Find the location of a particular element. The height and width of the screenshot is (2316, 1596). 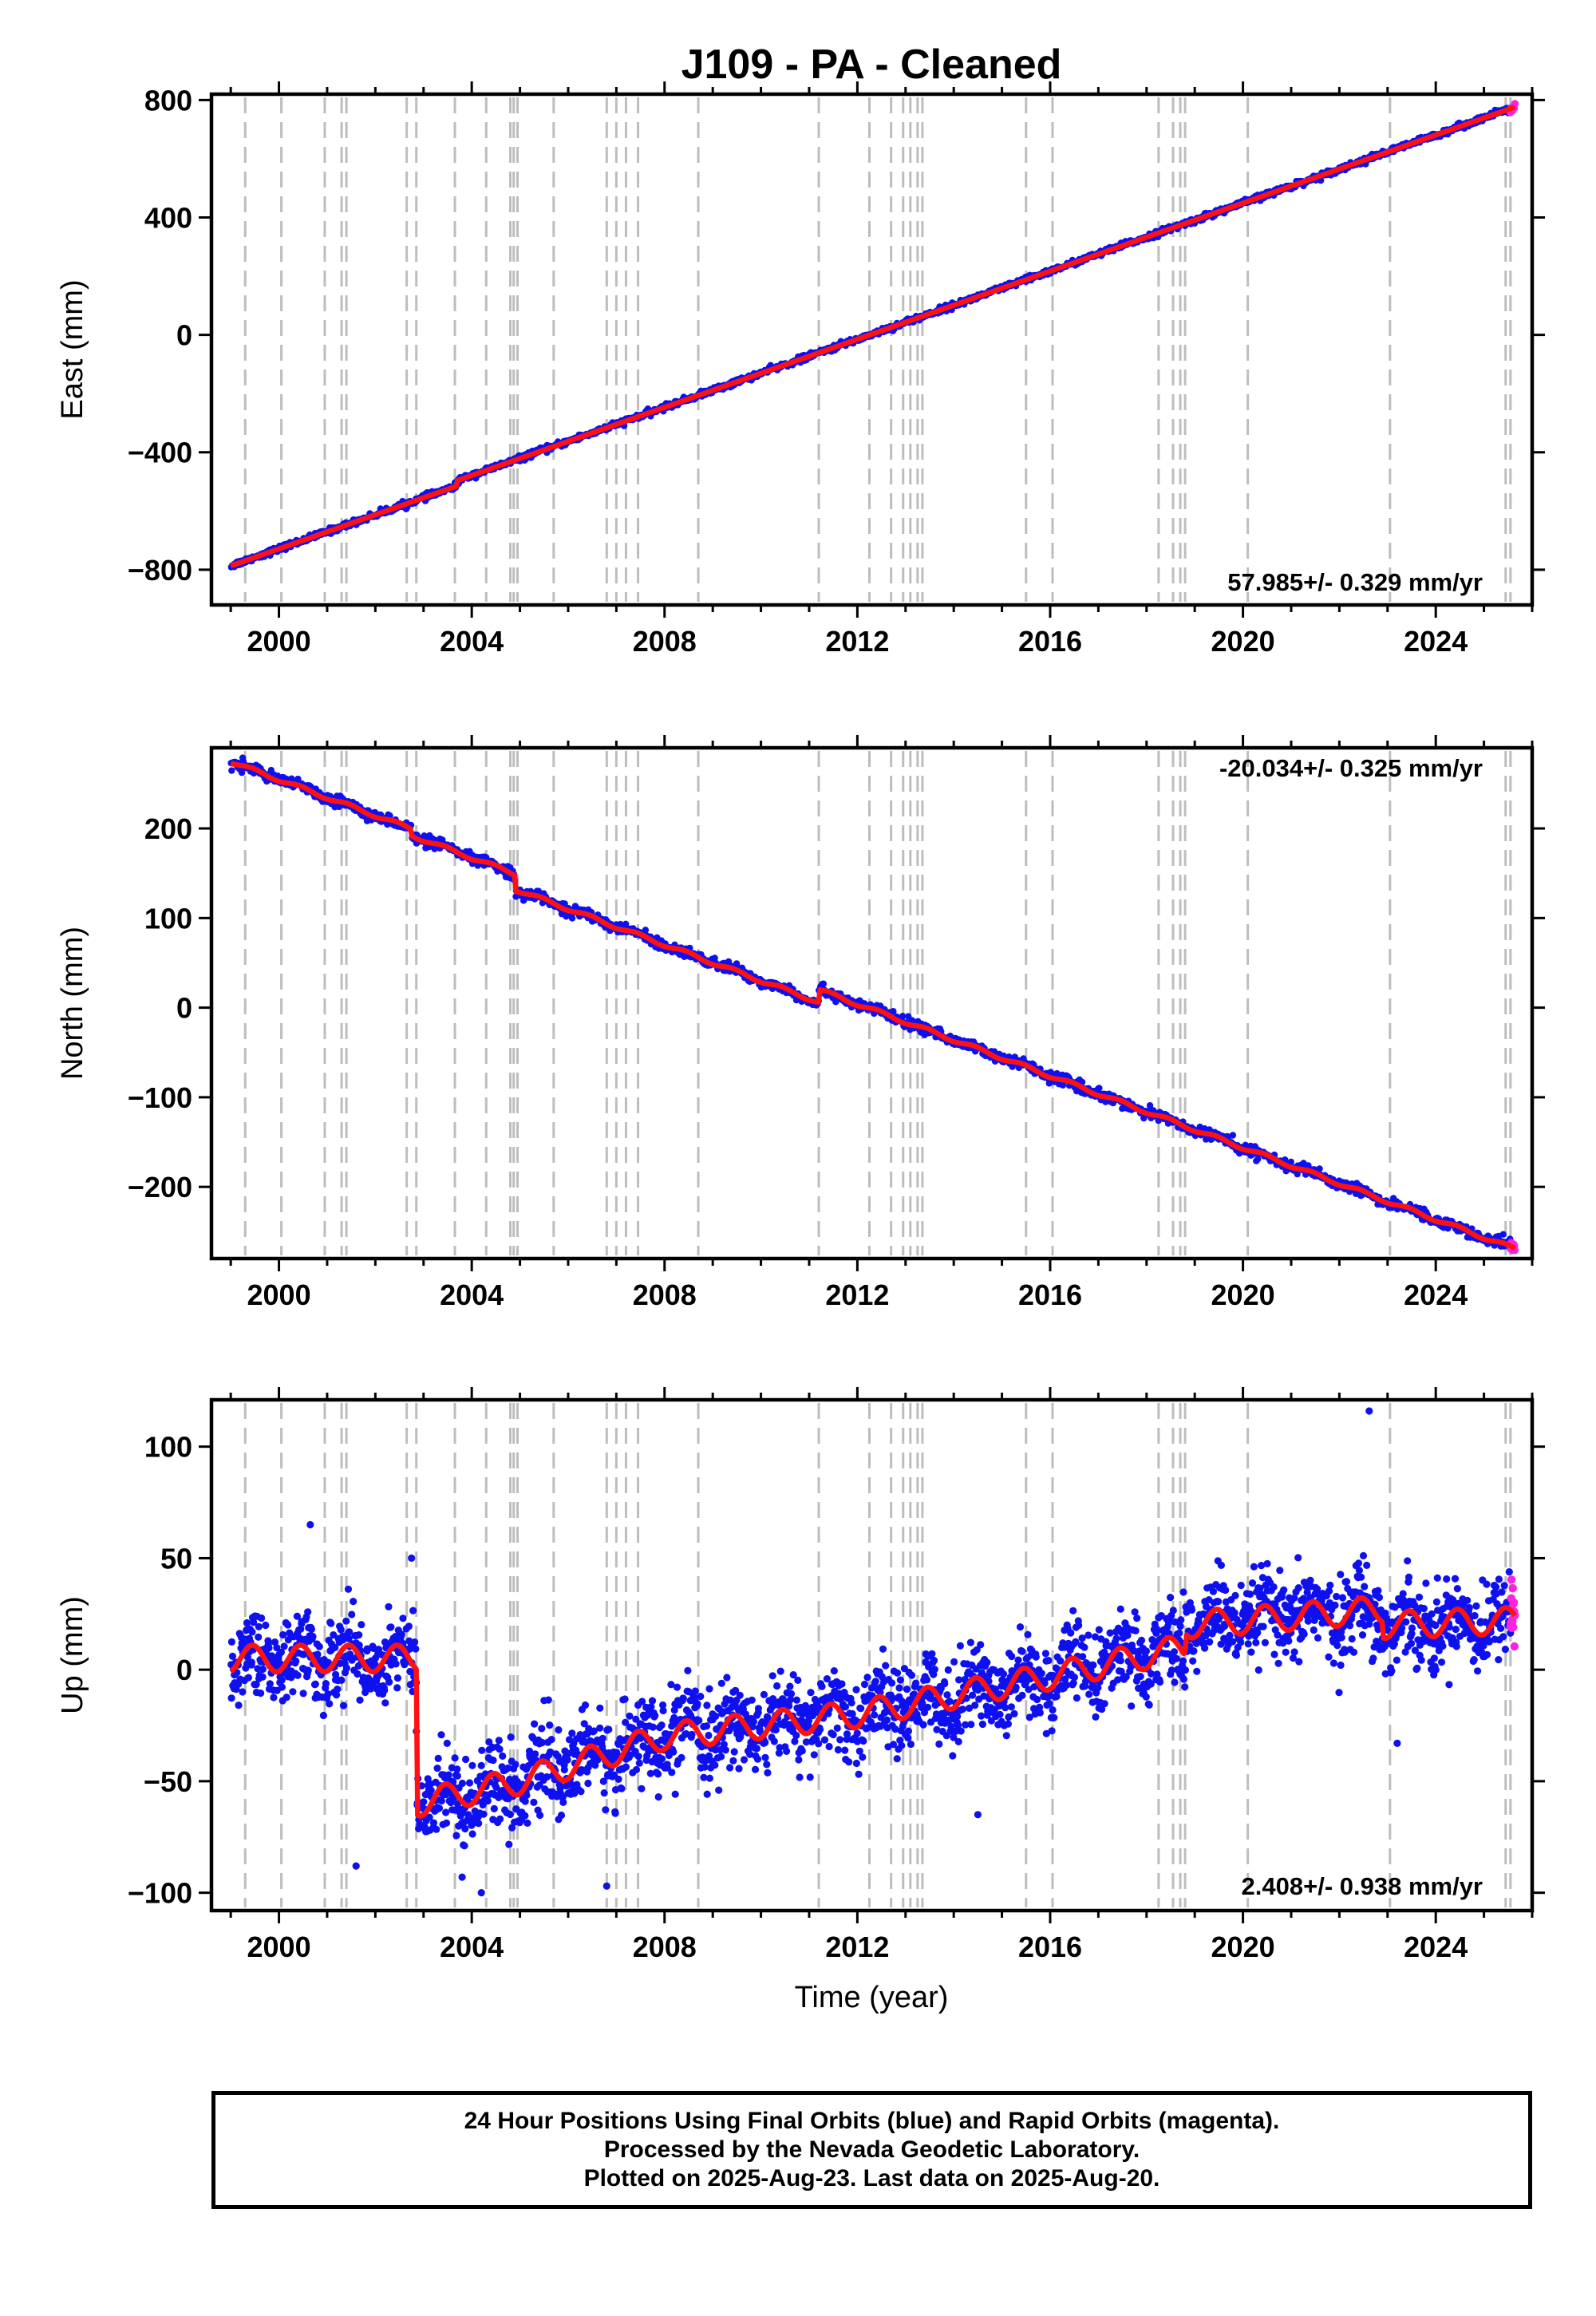

y-tick-label: −400 is located at coordinates (160, 453).